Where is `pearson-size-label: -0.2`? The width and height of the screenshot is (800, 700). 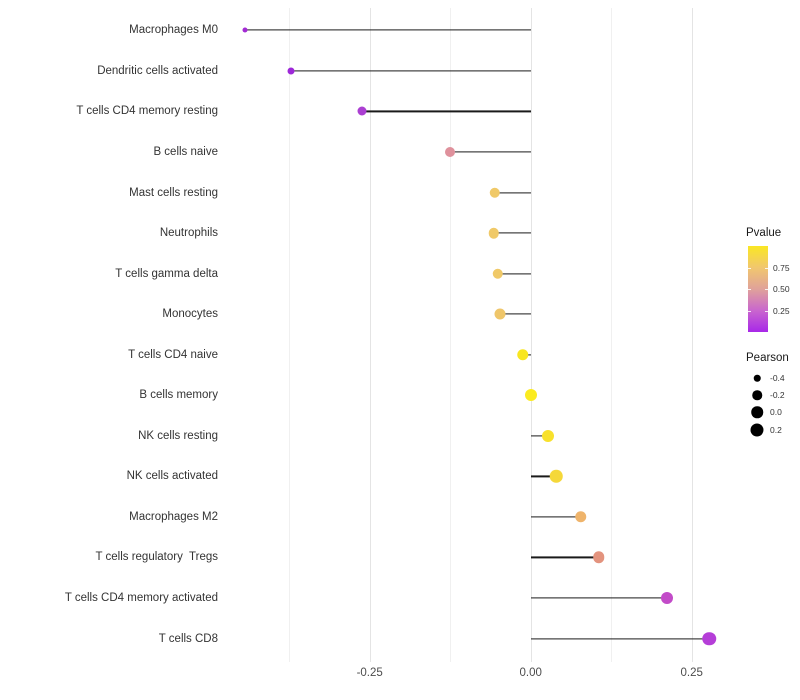
pearson-size-label: -0.2 is located at coordinates (777, 395).